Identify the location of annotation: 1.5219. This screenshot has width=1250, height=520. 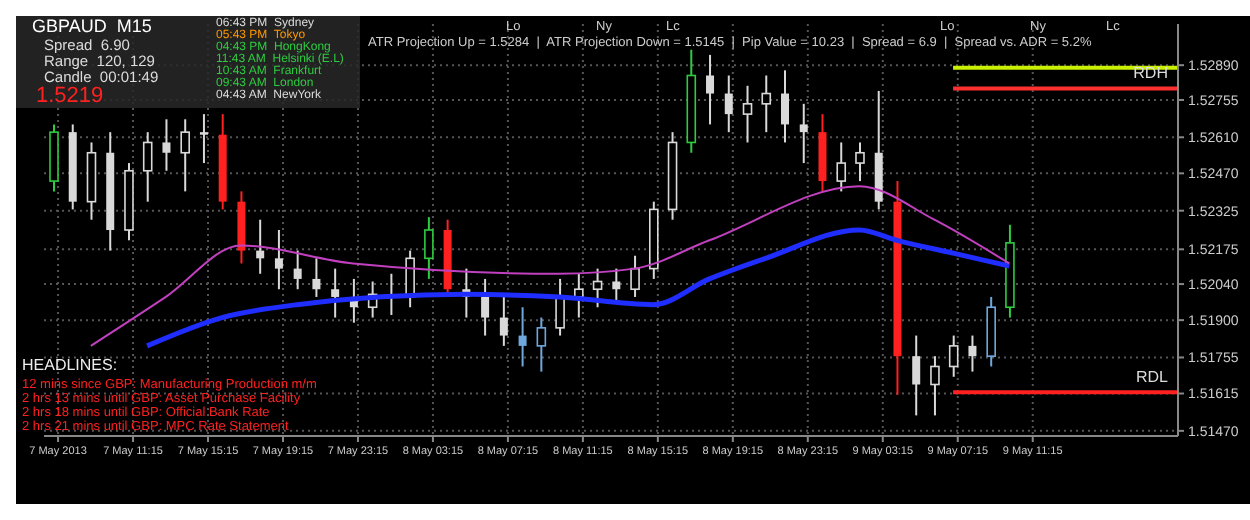
(70, 96).